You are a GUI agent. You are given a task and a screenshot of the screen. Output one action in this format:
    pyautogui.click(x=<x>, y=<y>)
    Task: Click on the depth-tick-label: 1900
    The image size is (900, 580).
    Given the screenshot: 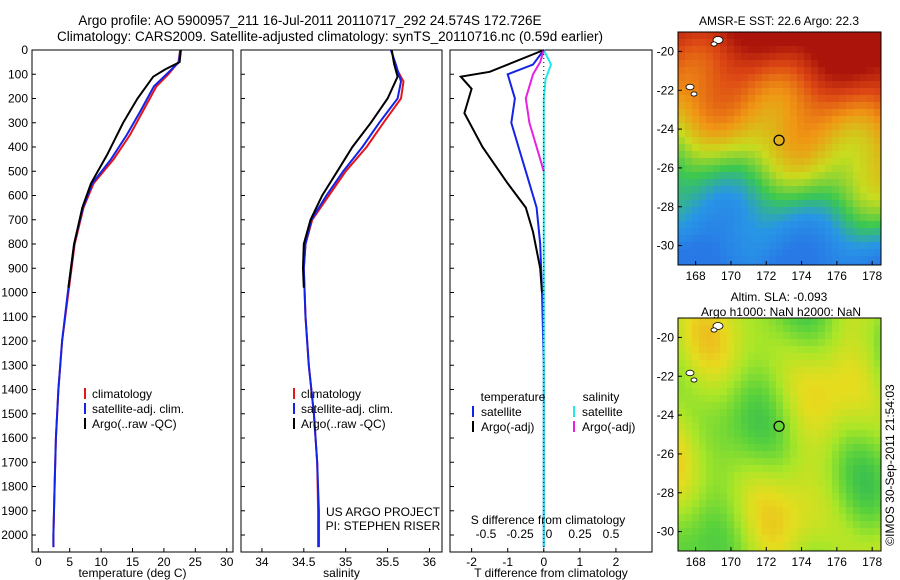 What is the action you would take?
    pyautogui.click(x=14, y=511)
    